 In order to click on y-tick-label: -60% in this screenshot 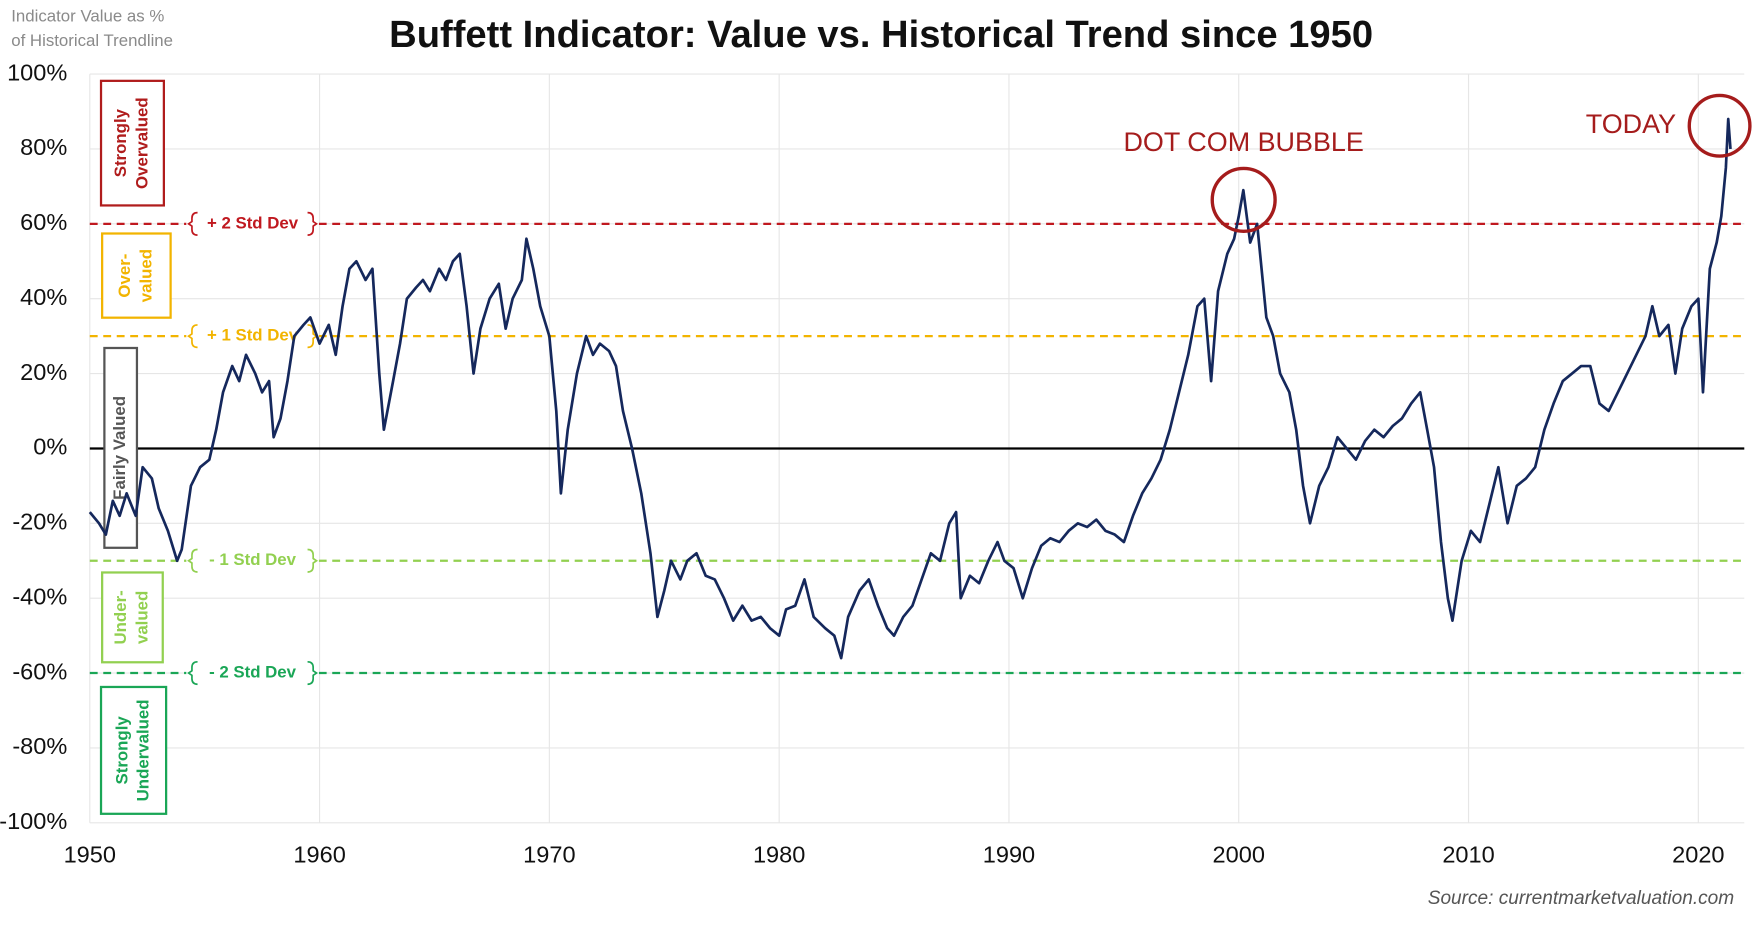, I will do `click(39, 671)`.